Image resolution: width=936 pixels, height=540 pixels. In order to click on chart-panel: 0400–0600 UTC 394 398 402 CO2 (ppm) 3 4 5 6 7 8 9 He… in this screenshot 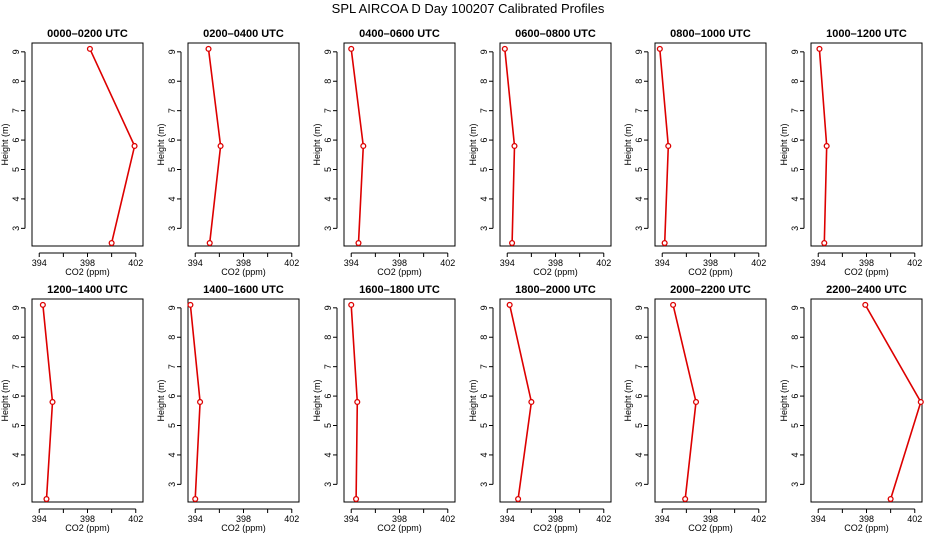, I will do `click(384, 152)`.